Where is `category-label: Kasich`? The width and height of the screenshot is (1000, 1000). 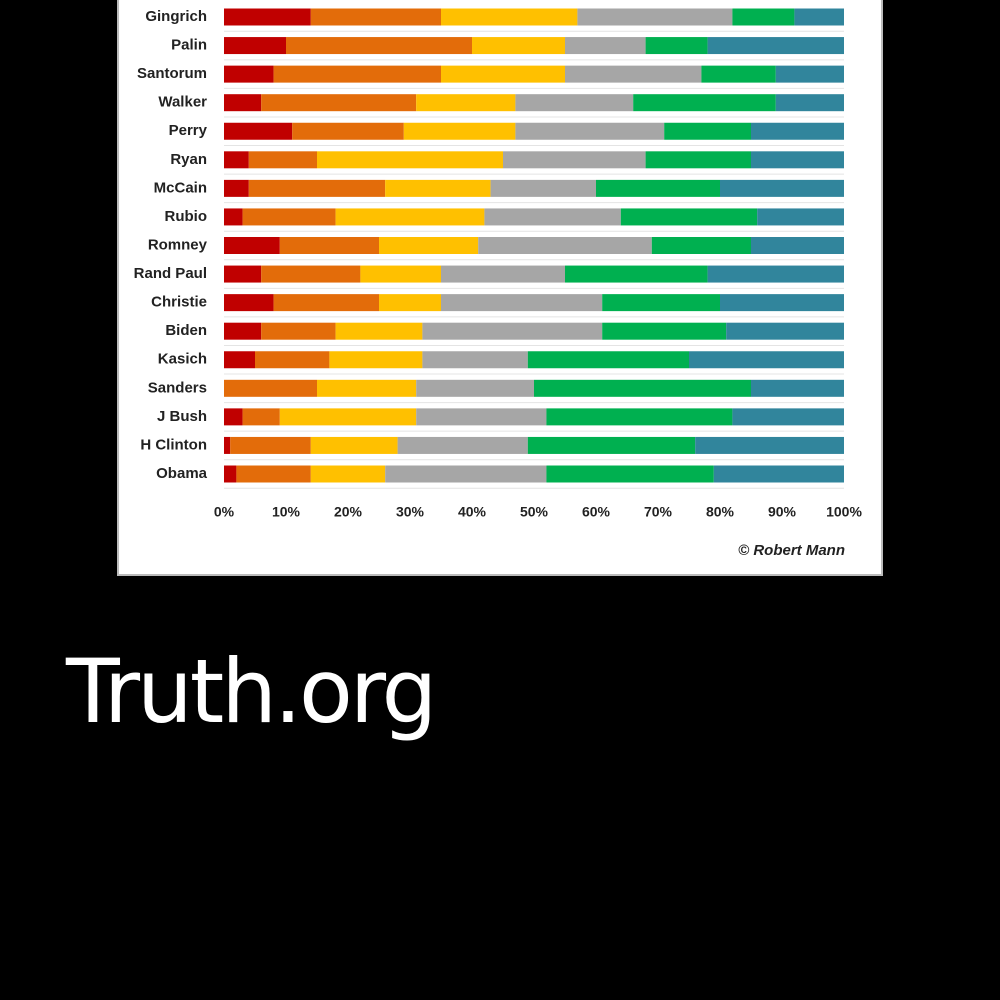
category-label: Kasich is located at coordinates (182, 359).